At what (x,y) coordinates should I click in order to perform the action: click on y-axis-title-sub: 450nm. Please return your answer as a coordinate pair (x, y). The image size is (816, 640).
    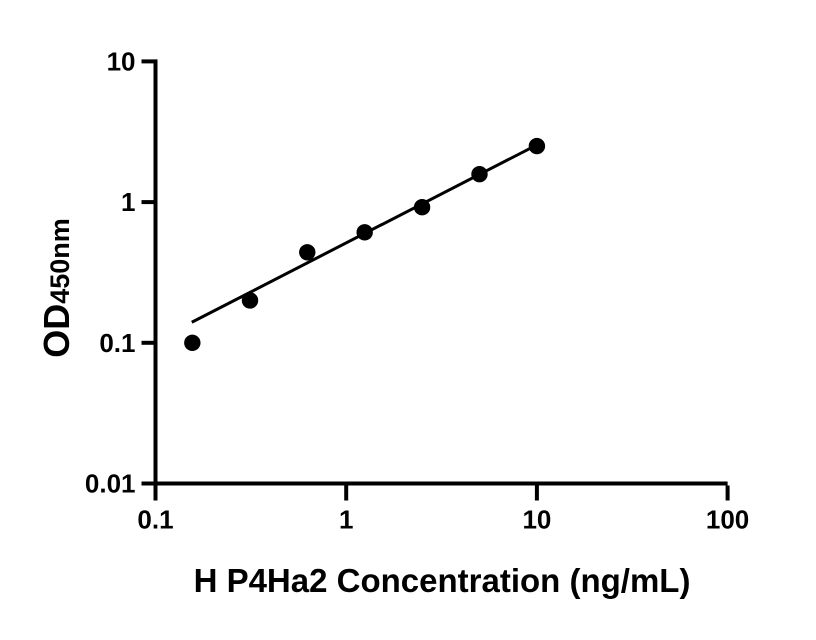
    Looking at the image, I should click on (60, 261).